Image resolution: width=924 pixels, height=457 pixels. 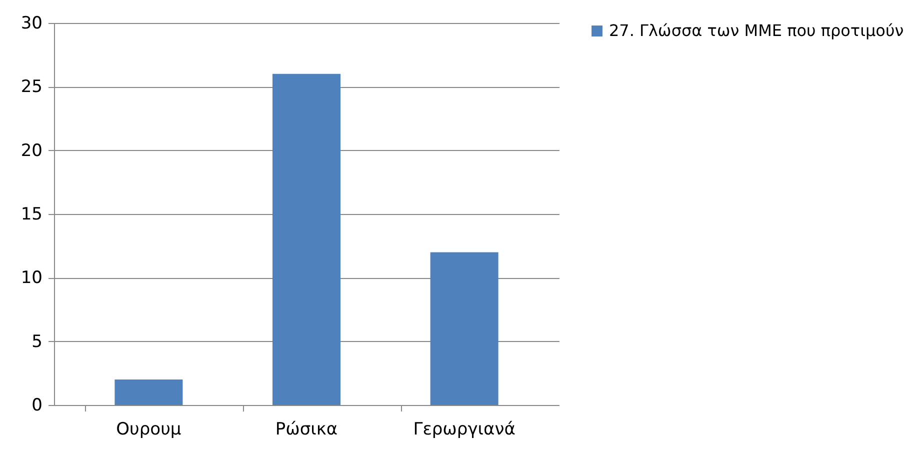 What do you see at coordinates (31, 214) in the screenshot?
I see `y-tick-label: 15` at bounding box center [31, 214].